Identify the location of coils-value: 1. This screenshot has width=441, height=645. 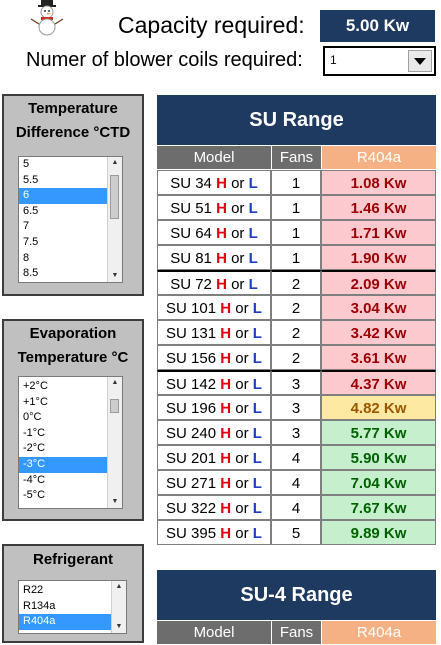
(333, 60).